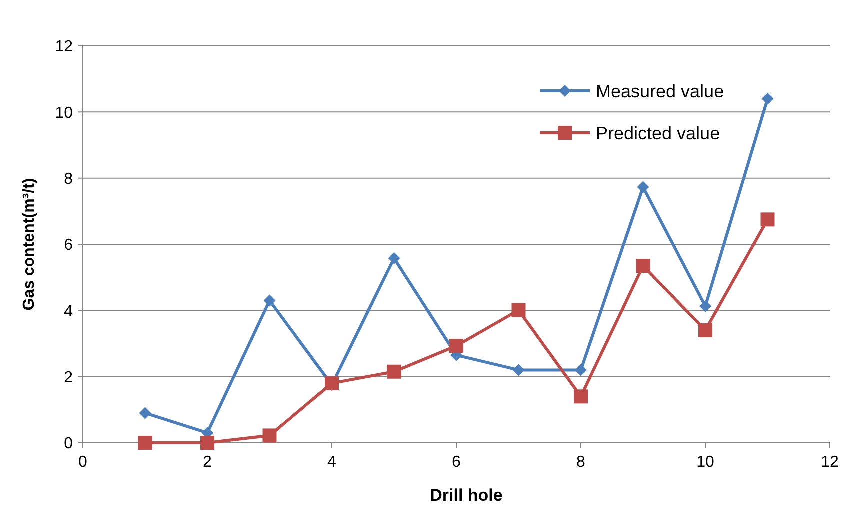  Describe the element at coordinates (69, 444) in the screenshot. I see `y-tick-label: 0` at that location.